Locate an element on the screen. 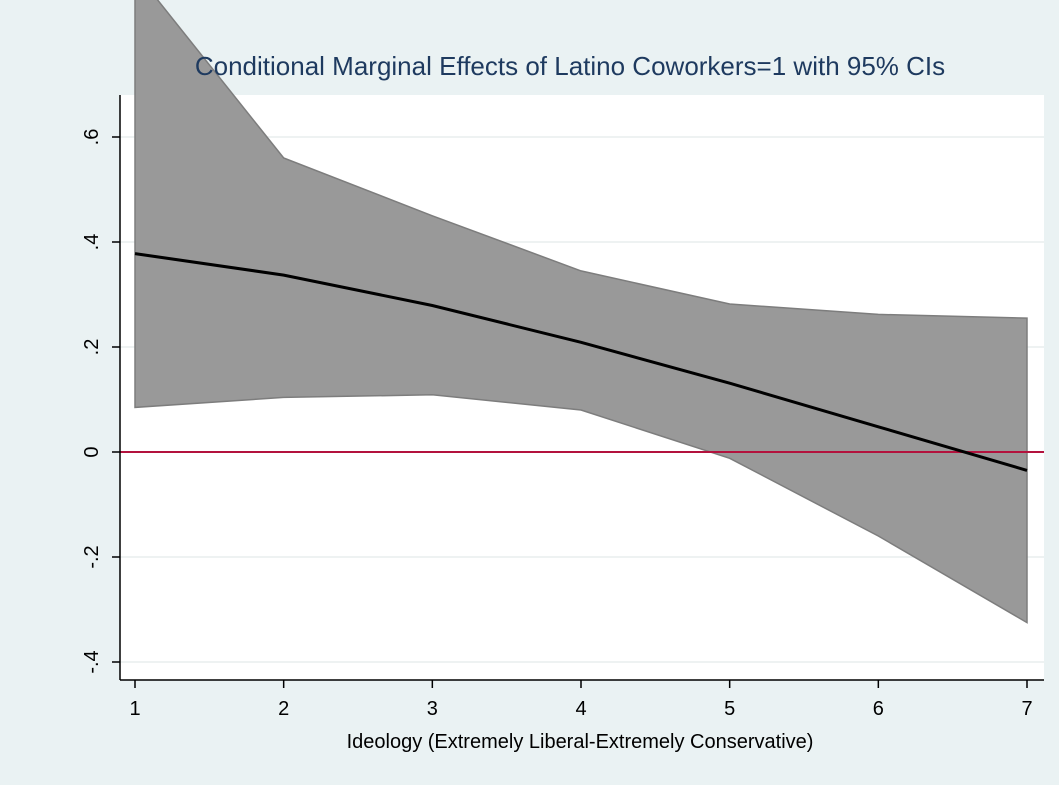 The width and height of the screenshot is (1059, 785). y-tick-label: .6 is located at coordinates (92, 137).